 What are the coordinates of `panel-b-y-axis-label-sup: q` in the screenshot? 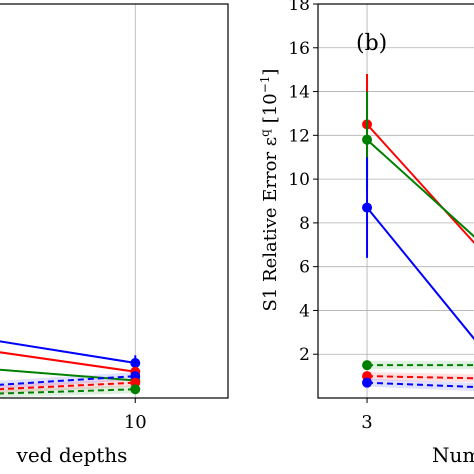 It's located at (265, 133).